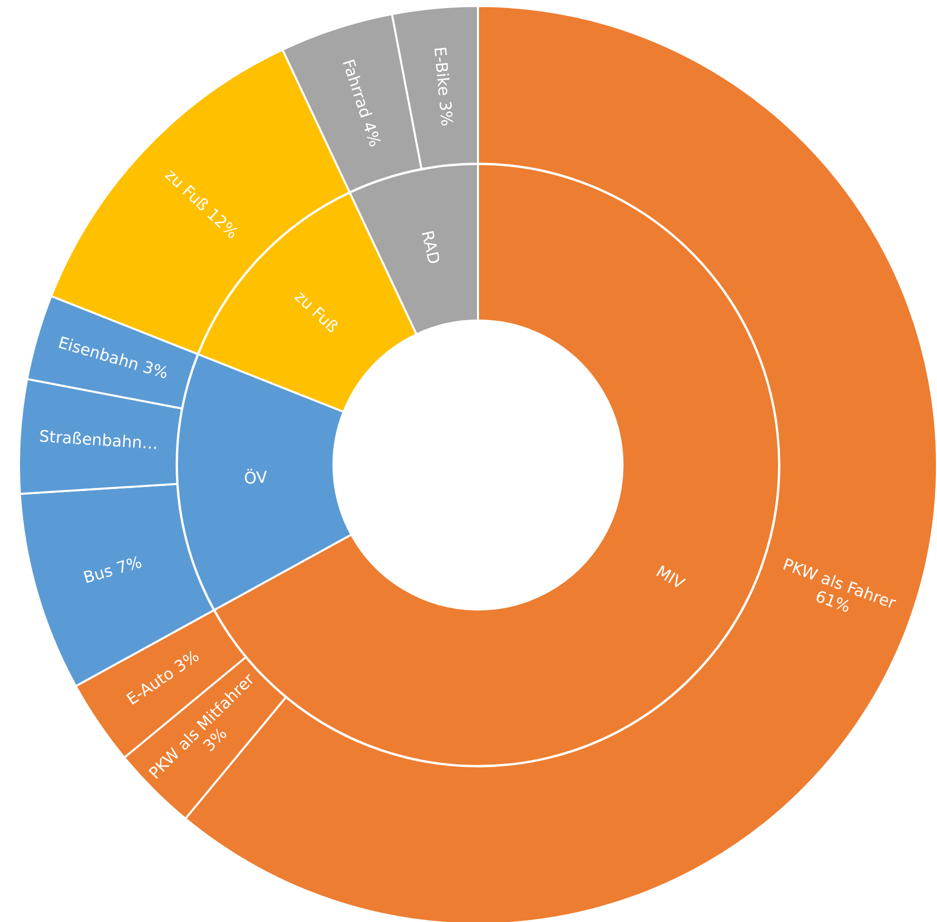  I want to click on slice-label: zu Fuß, so click(316, 311).